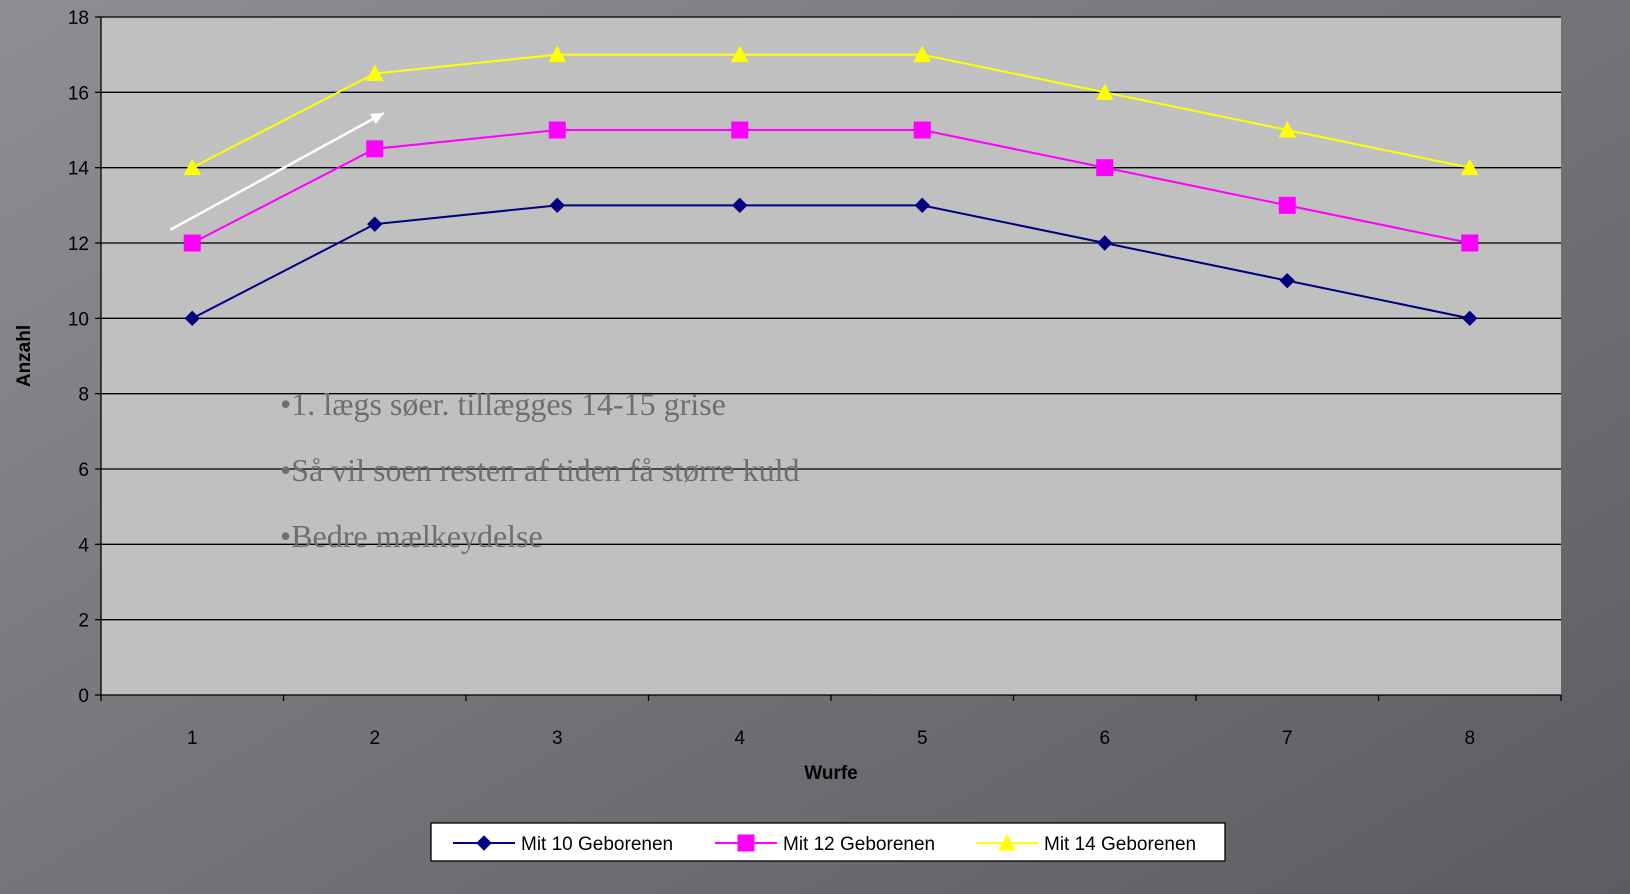 The width and height of the screenshot is (1630, 894). I want to click on point-series2-x2, so click(375, 149).